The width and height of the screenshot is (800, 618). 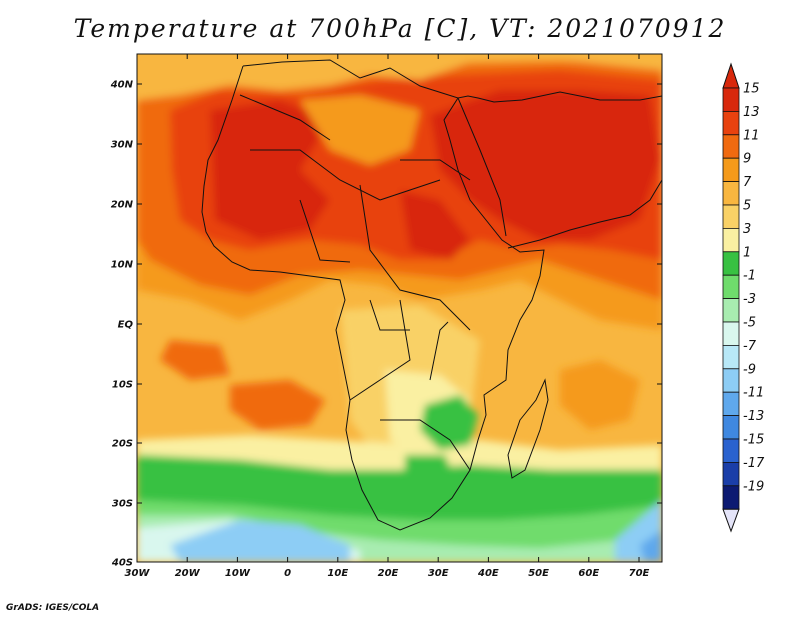 I want to click on y-tick-label: 10S, so click(x=122, y=385).